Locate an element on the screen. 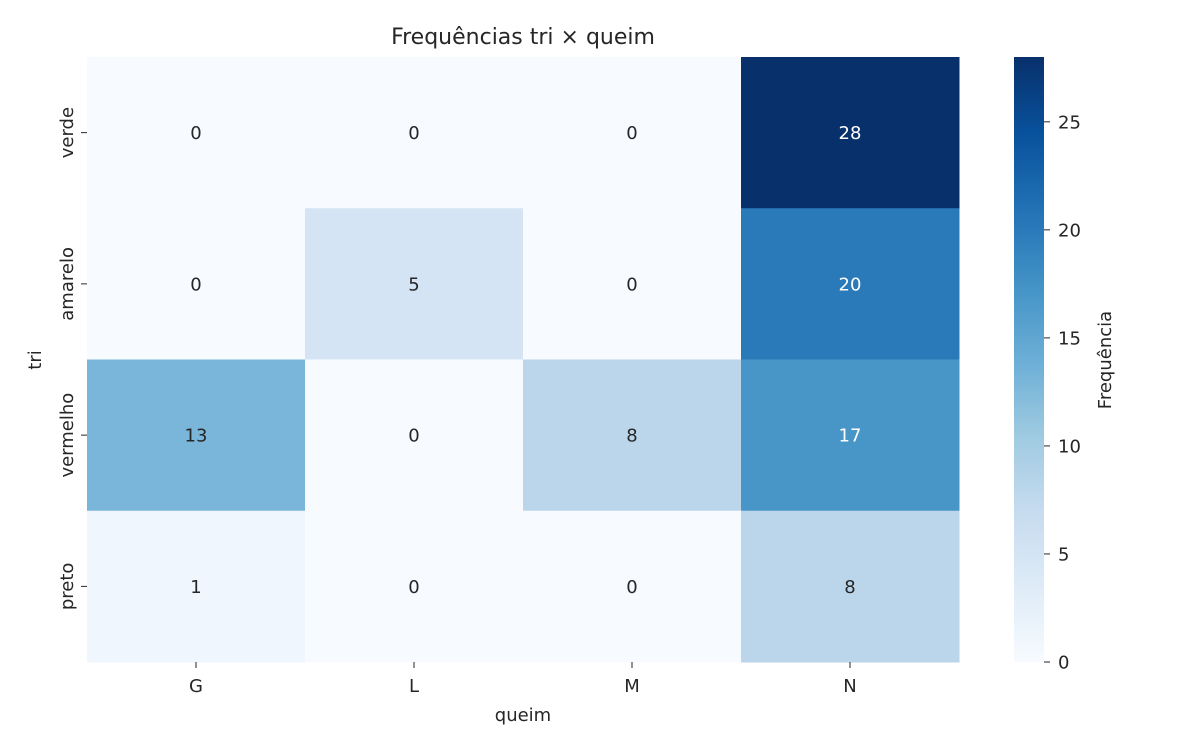 The width and height of the screenshot is (1200, 750). colorbar-ticks: 0 5 10 15 20 25 is located at coordinates (1062, 393).